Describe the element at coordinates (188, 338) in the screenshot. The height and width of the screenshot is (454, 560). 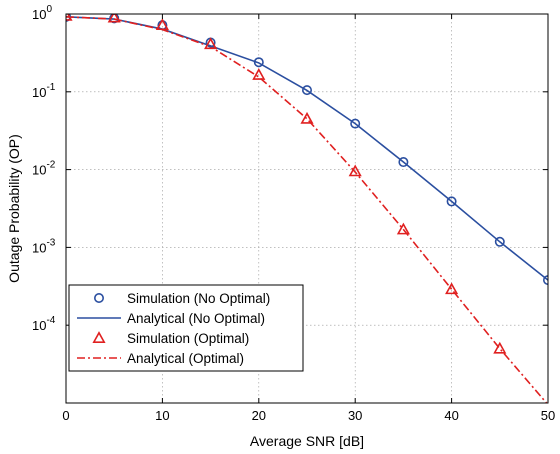
I see `legend-label: Simulation (Optimal)` at that location.